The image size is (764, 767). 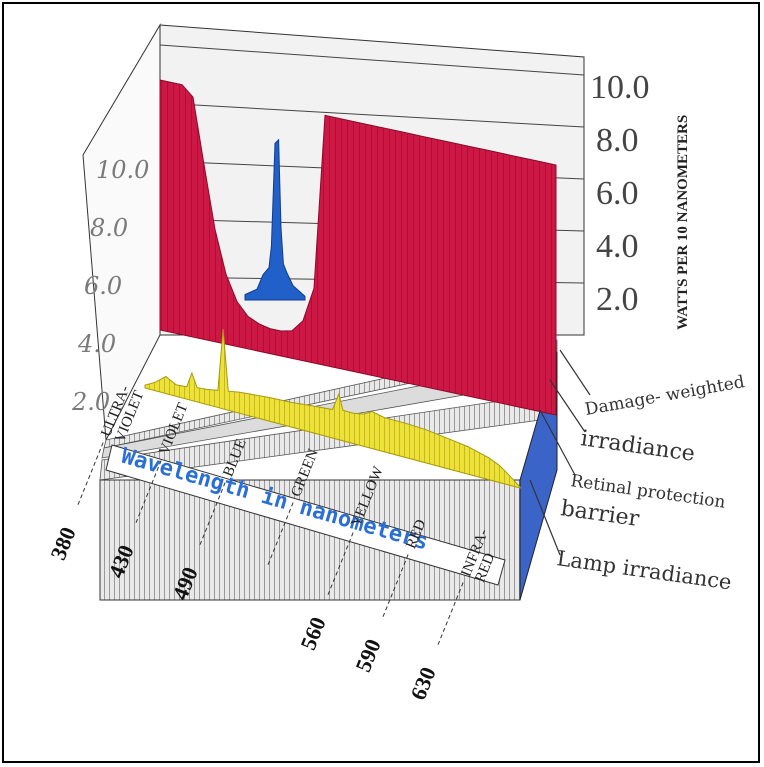 I want to click on legend-label: irradiance, so click(x=637, y=446).